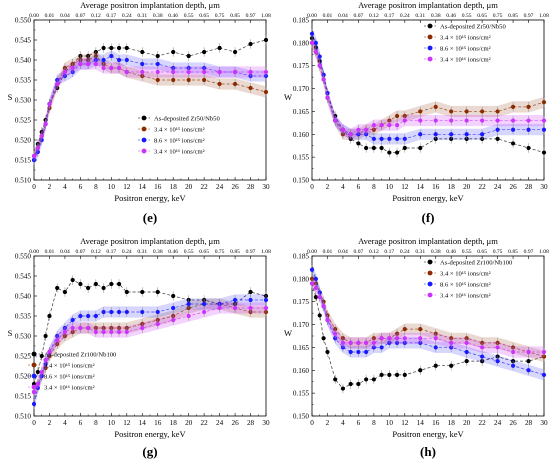  What do you see at coordinates (359, 16) in the screenshot?
I see `top-tick-label: 0.07` at bounding box center [359, 16].